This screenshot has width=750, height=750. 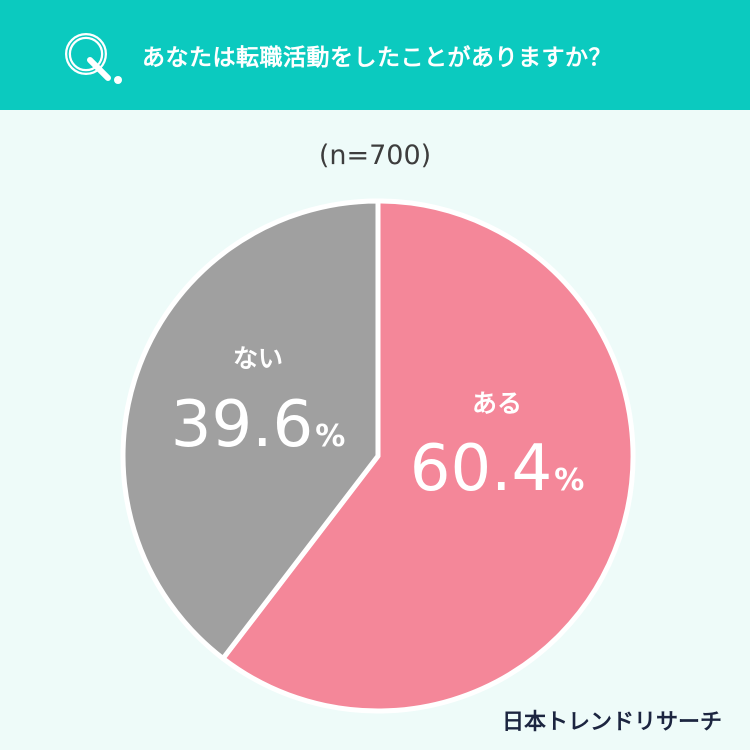 What do you see at coordinates (258, 425) in the screenshot?
I see `slice-value-nai: 39.6%` at bounding box center [258, 425].